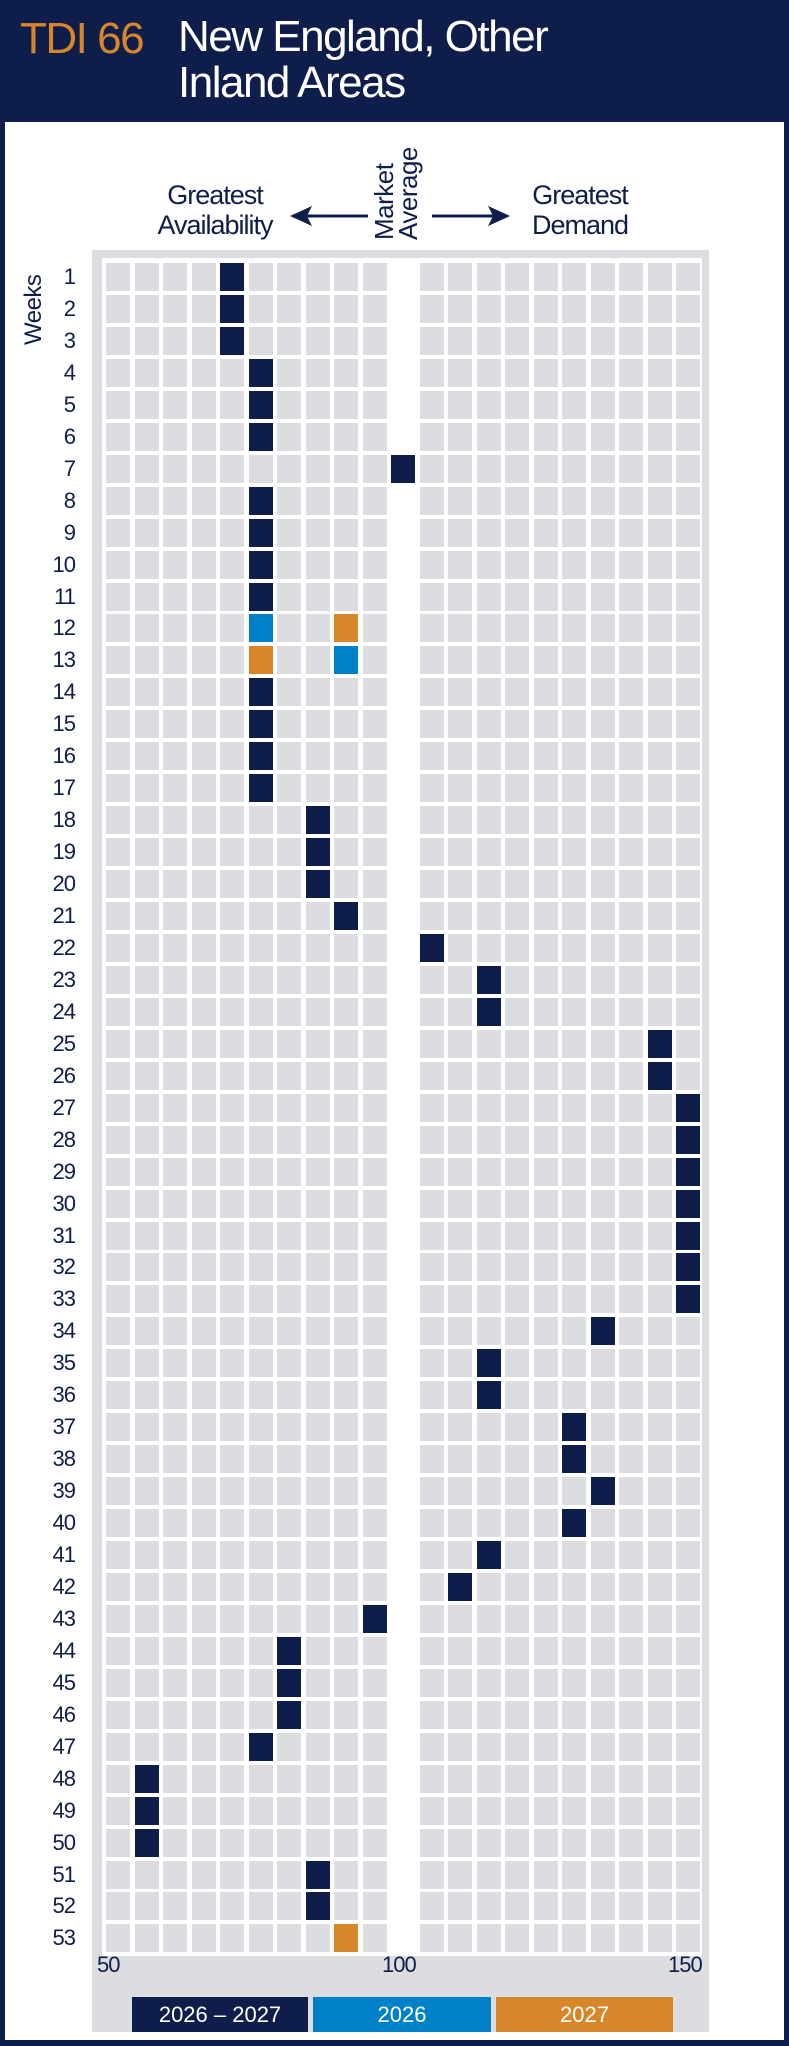 The image size is (789, 2046). What do you see at coordinates (584, 2014) in the screenshot?
I see `legend-2027: 2027` at bounding box center [584, 2014].